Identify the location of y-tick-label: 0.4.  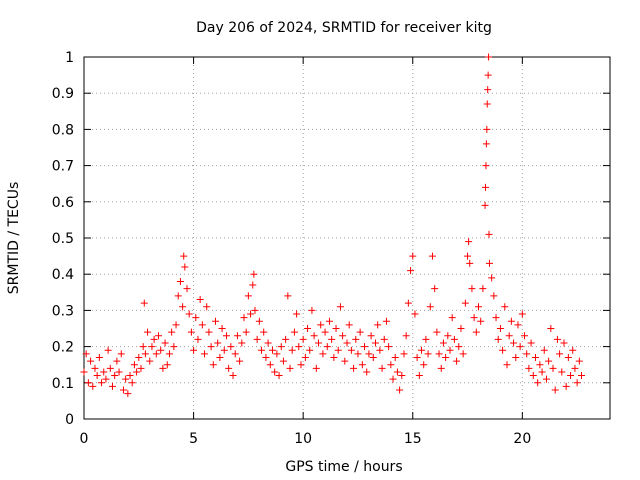
(63, 275).